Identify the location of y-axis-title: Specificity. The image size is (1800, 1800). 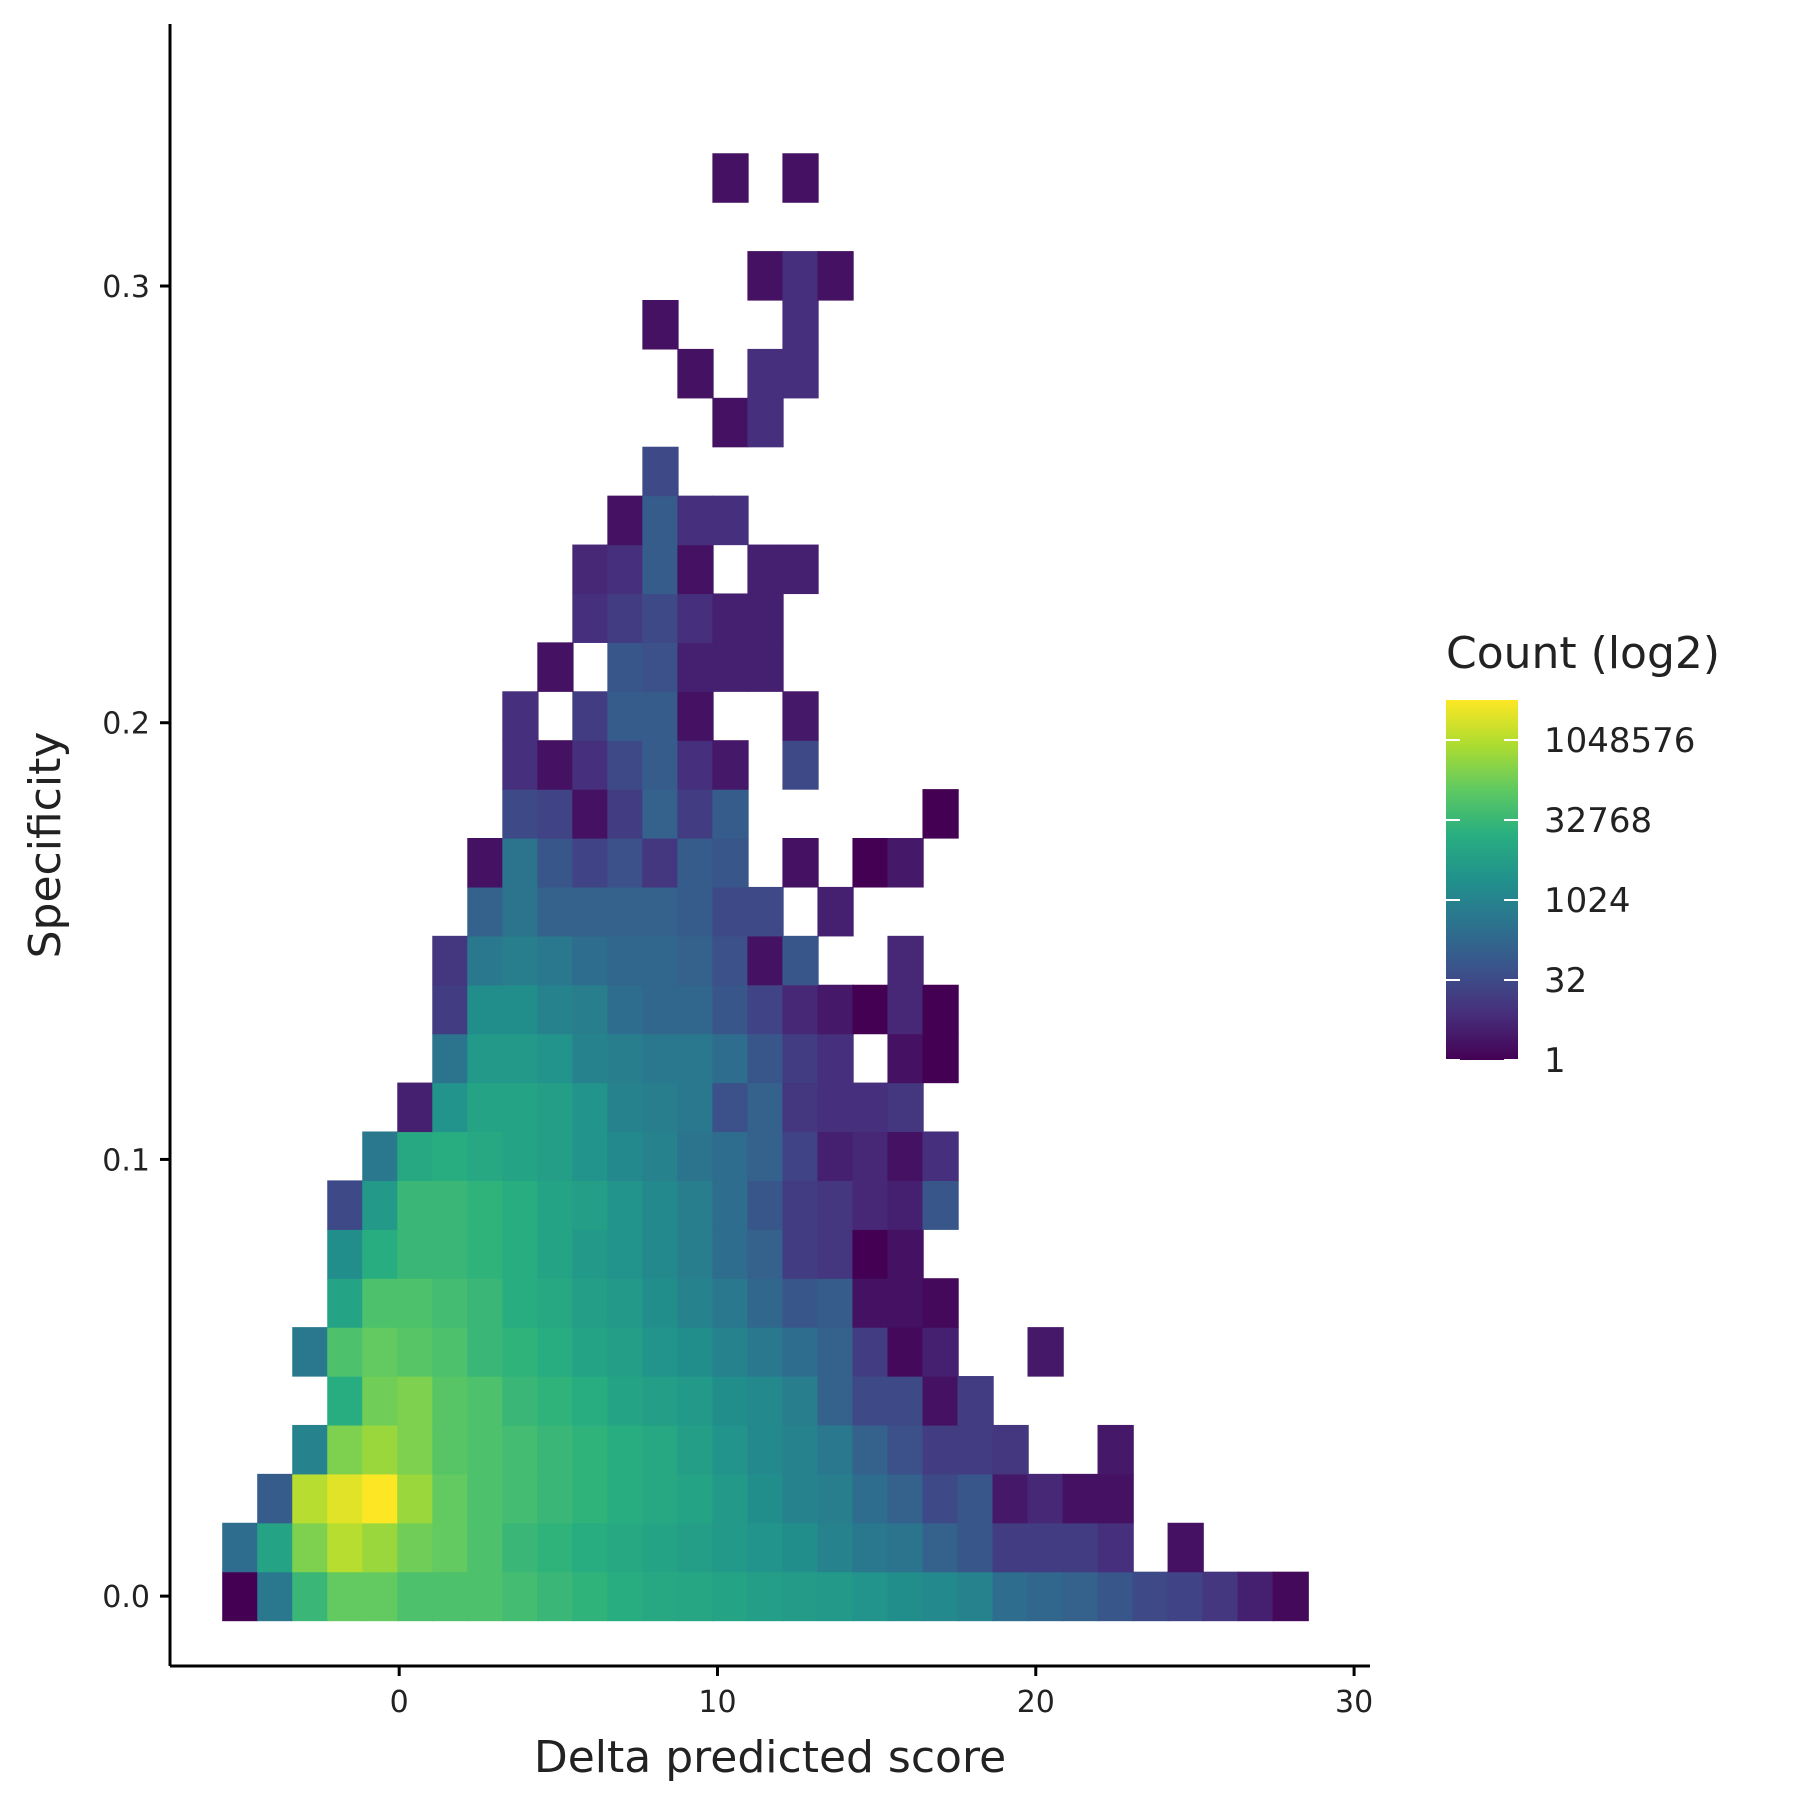
(45, 845).